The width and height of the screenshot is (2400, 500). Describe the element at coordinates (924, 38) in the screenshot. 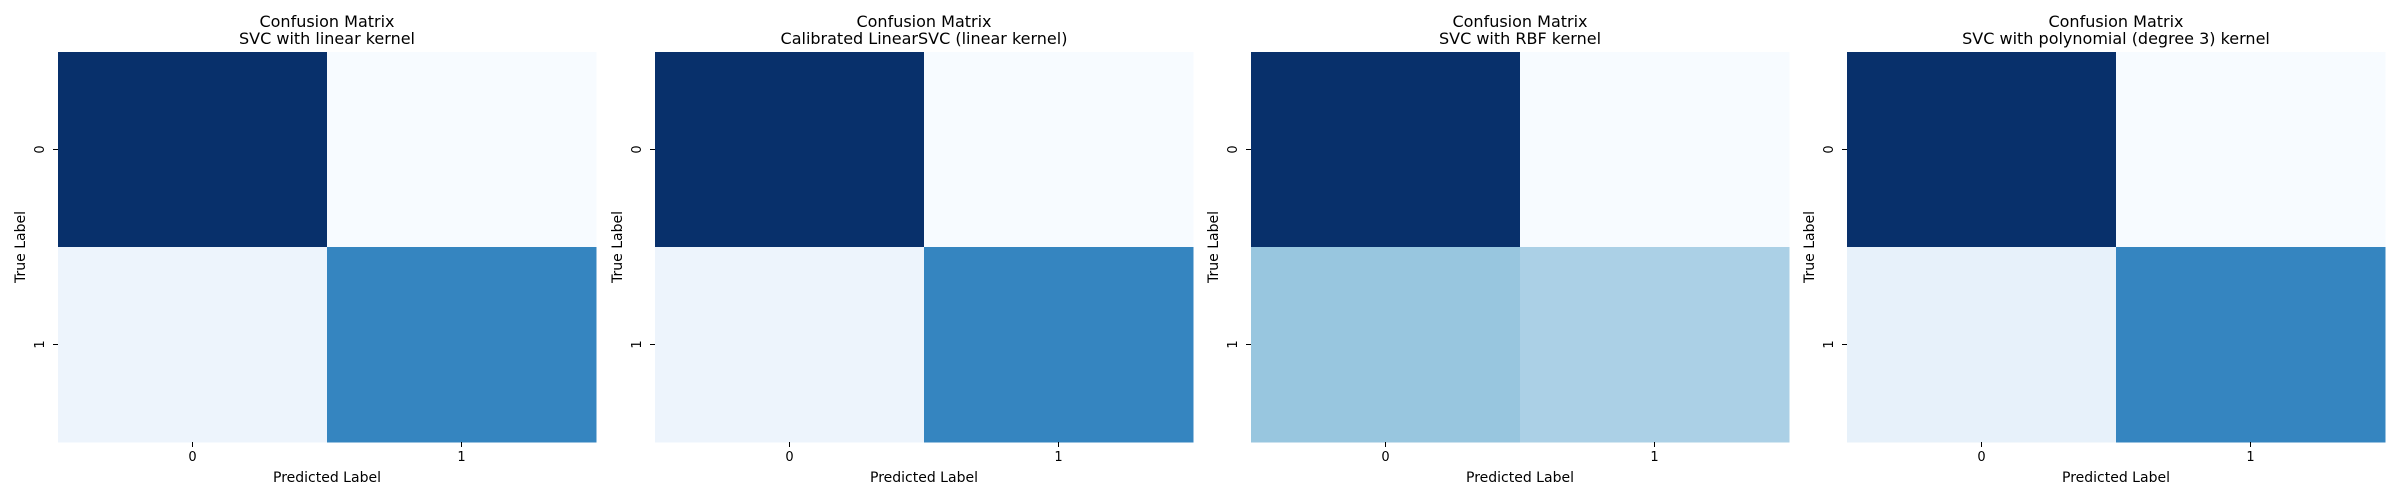

I see `chart-subtitle: Calibrated LinearSVC (linear kernel)` at that location.